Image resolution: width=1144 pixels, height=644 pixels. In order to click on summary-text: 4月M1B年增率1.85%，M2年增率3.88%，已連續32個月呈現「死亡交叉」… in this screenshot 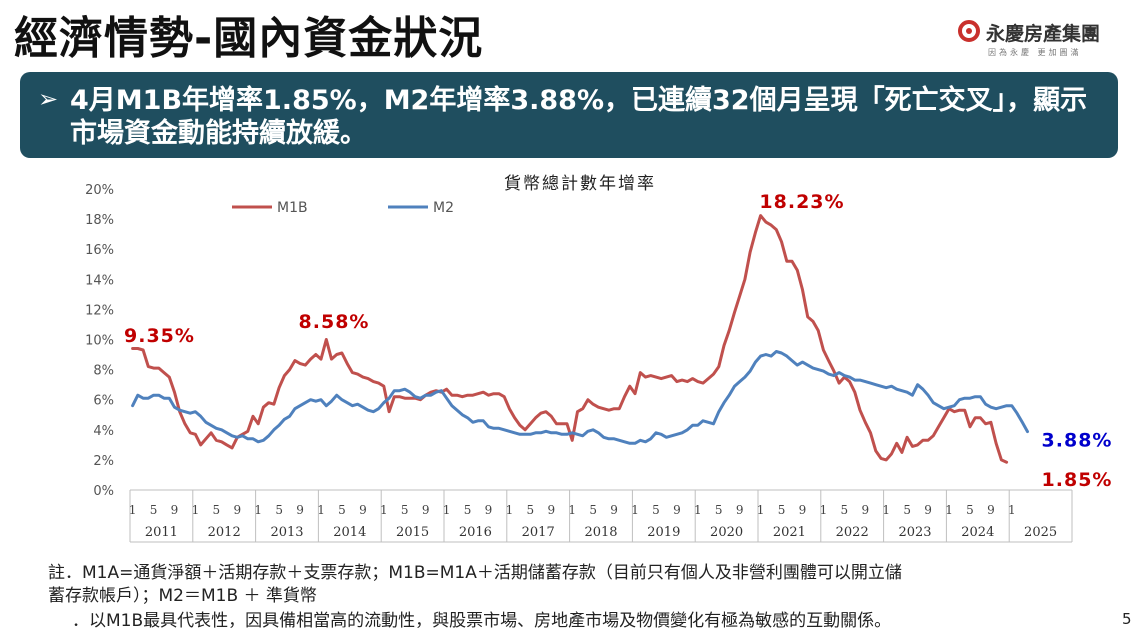, I will do `click(579, 117)`.